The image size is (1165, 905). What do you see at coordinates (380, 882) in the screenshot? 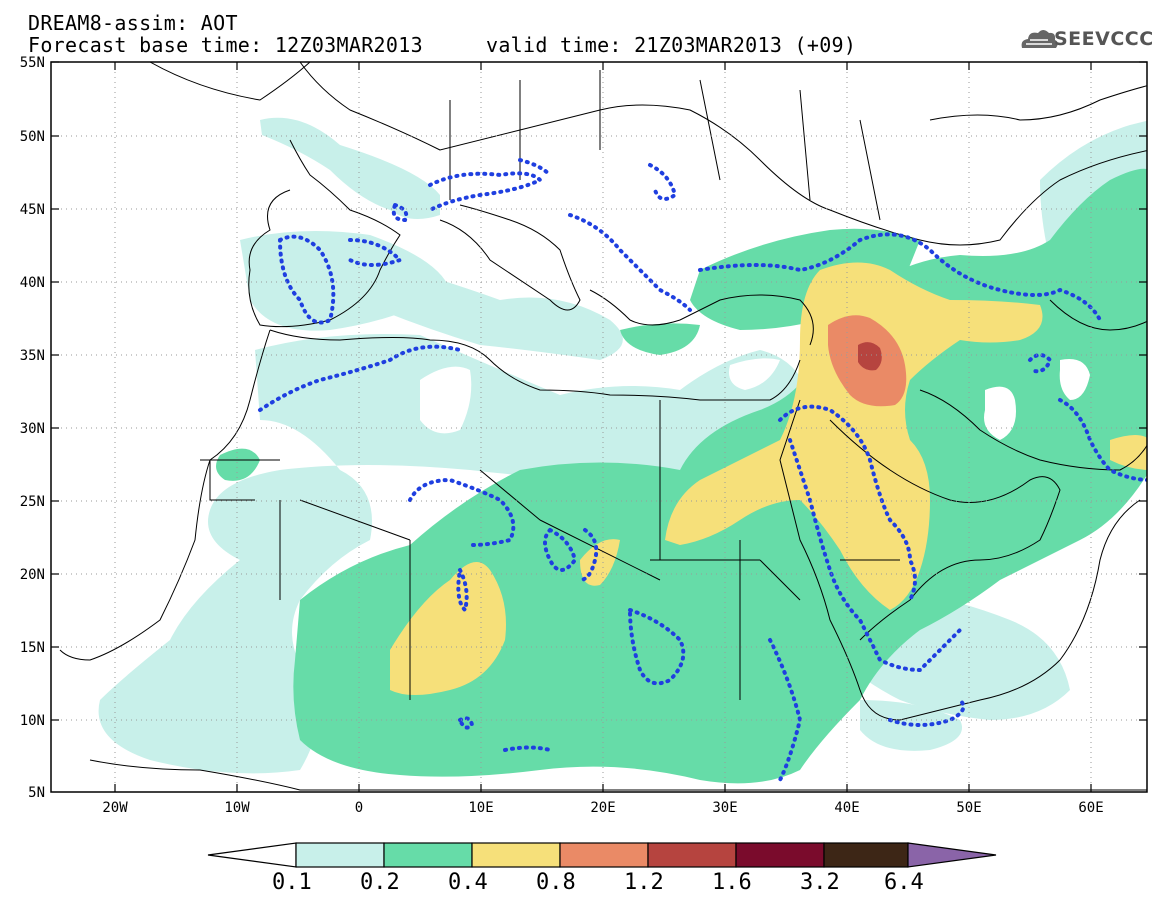
I see `colorbar-label: 0.2` at bounding box center [380, 882].